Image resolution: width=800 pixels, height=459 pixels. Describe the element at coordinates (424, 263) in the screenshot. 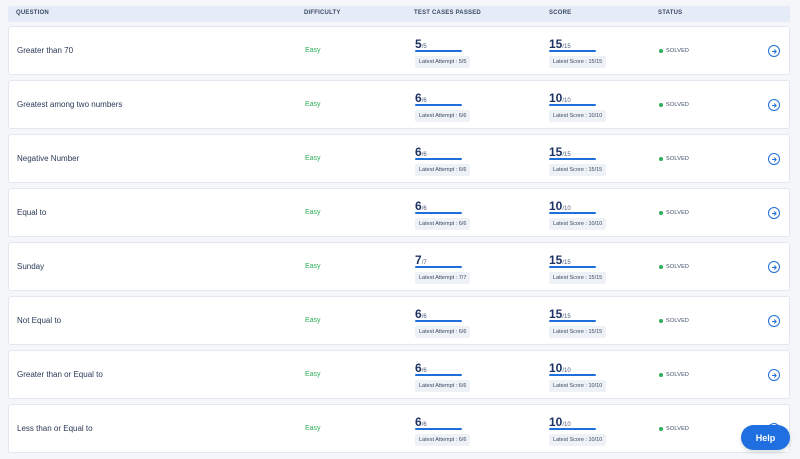

I see `tests-total-value: /7` at that location.